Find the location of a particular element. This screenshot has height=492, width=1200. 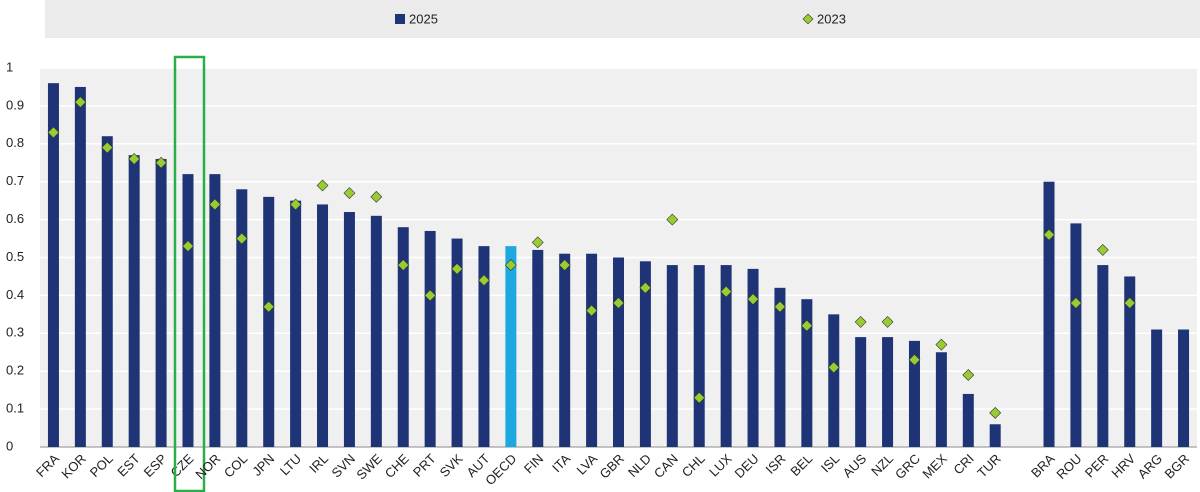

y-tick-label: 0.7 is located at coordinates (15, 180).